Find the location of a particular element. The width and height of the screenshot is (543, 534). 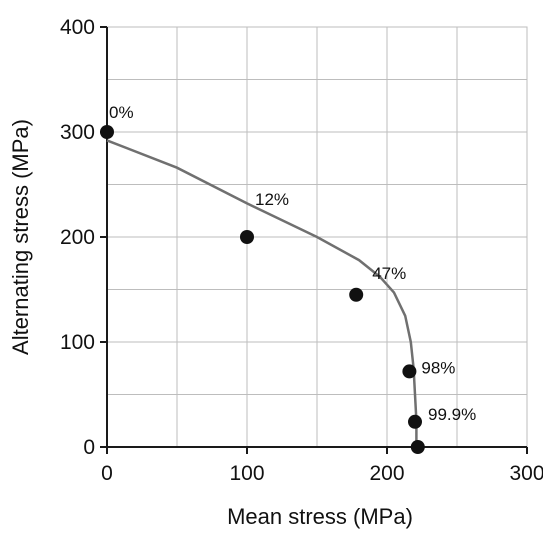

data-label: 99.9% is located at coordinates (452, 414).